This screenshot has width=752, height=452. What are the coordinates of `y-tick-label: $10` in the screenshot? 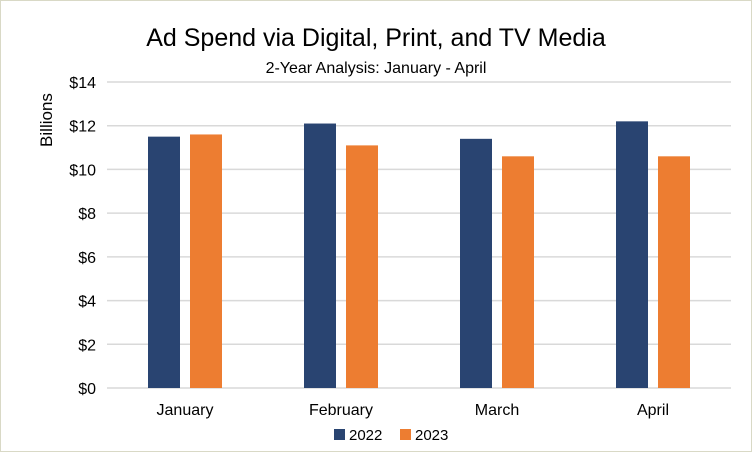 It's located at (82, 170).